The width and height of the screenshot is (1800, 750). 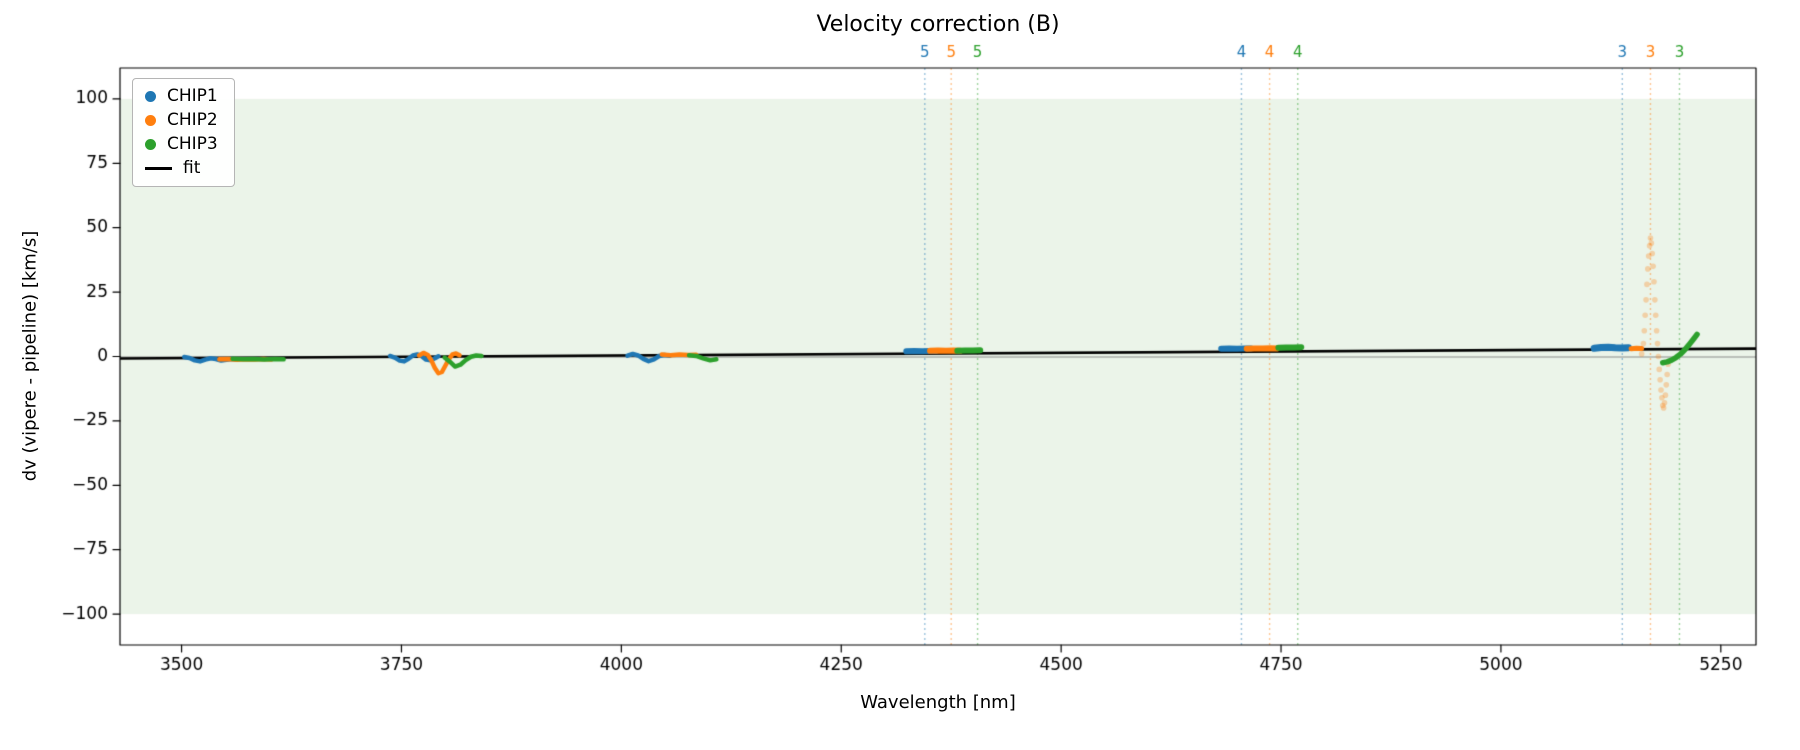 I want to click on legend-label-chip2: CHIP2, so click(x=192, y=120).